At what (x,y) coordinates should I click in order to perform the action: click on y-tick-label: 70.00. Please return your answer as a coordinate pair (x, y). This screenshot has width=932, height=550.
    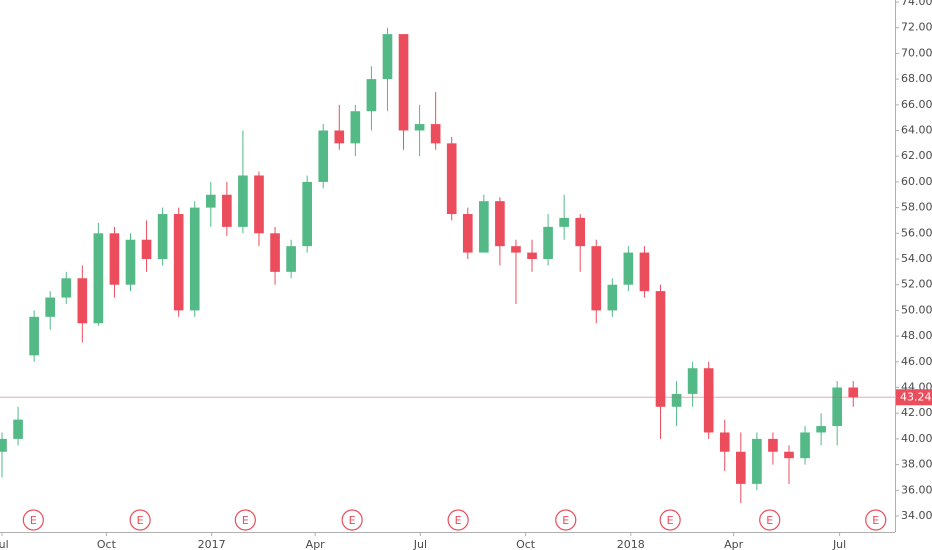
    Looking at the image, I should click on (916, 52).